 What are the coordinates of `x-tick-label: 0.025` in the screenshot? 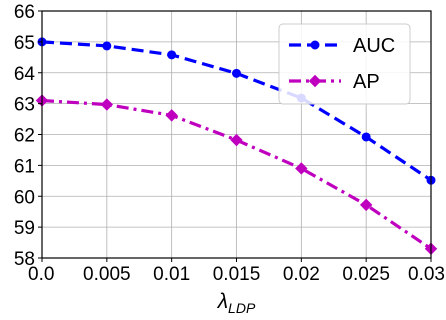 It's located at (366, 274).